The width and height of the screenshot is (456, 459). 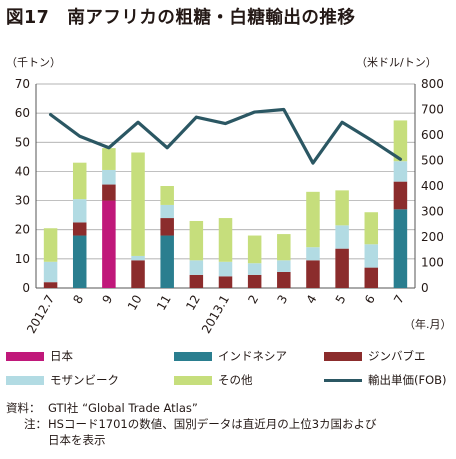 I want to click on legend-swatch-mozambique, so click(x=25, y=380).